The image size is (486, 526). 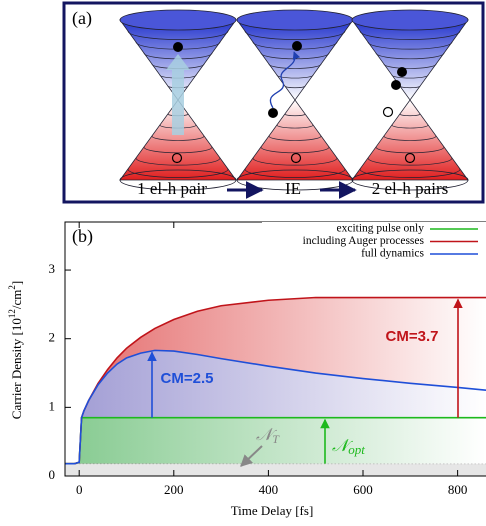 What do you see at coordinates (172, 188) in the screenshot?
I see `caption: 1 el-h pair` at bounding box center [172, 188].